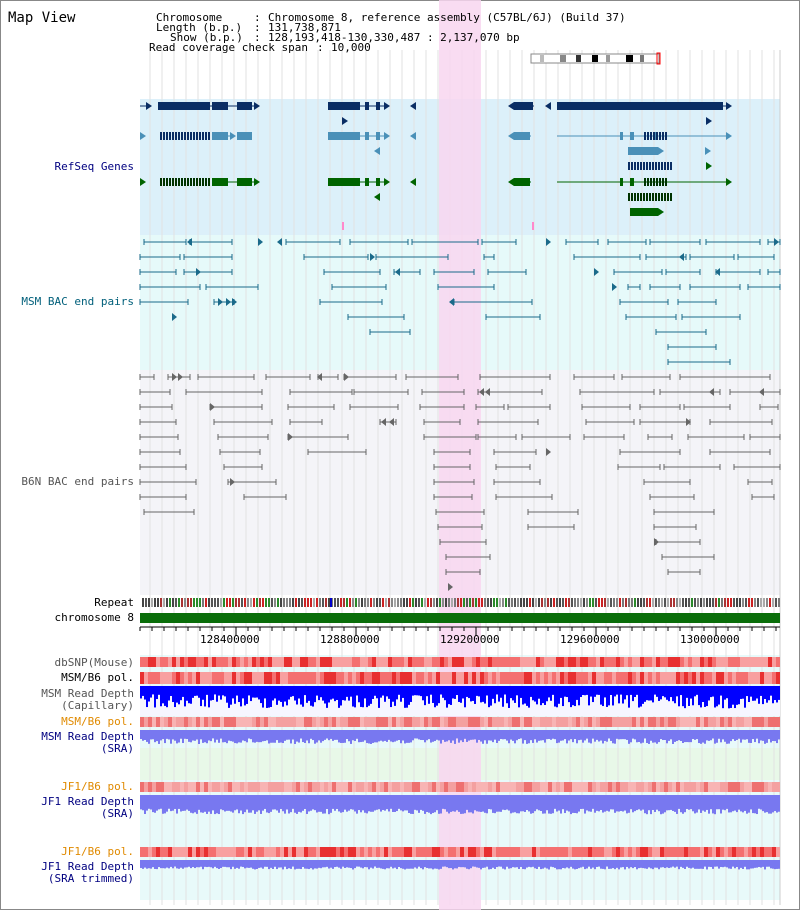 The width and height of the screenshot is (800, 910). What do you see at coordinates (394, 37) in the screenshot?
I see `show-value: 128,193,418-130,330,487 : 2,137,070 bp` at bounding box center [394, 37].